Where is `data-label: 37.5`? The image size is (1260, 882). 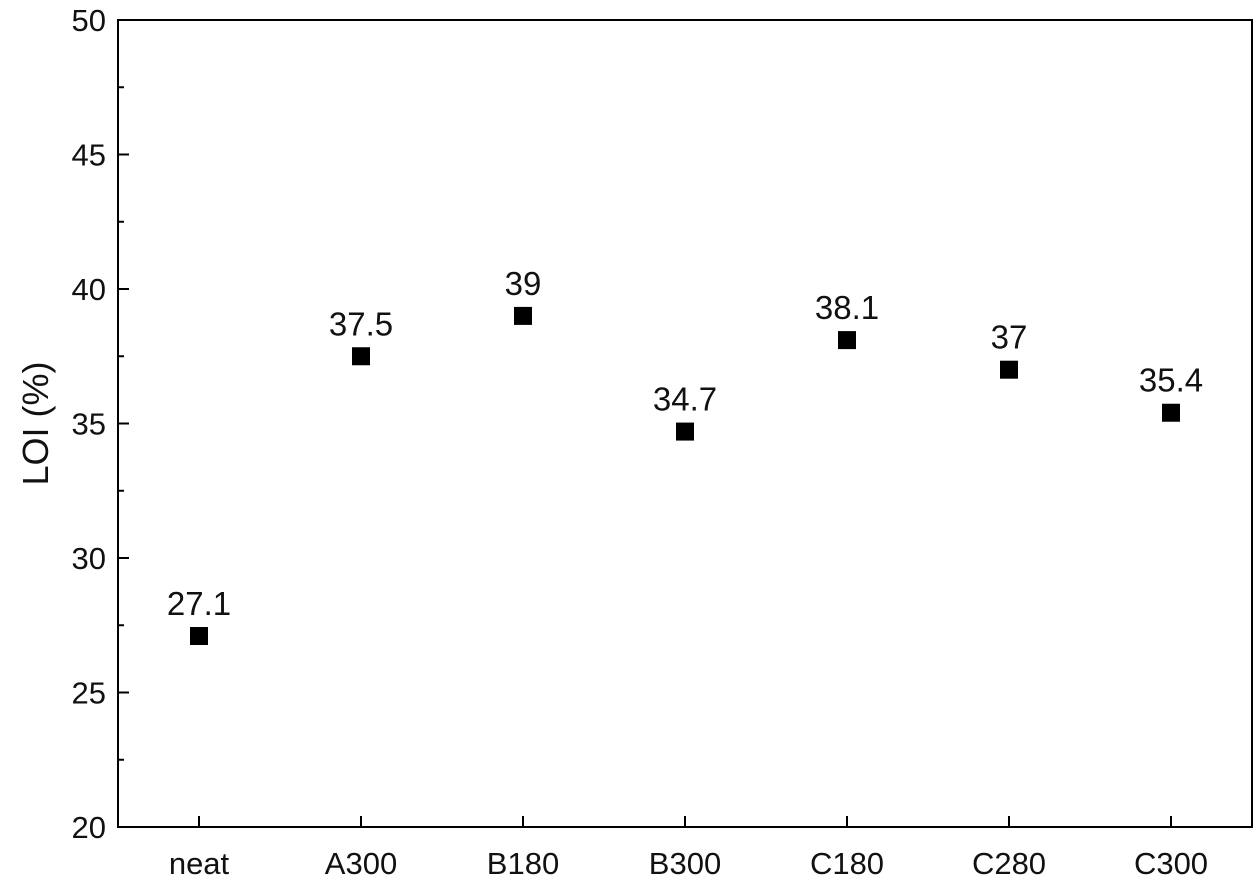 data-label: 37.5 is located at coordinates (361, 323).